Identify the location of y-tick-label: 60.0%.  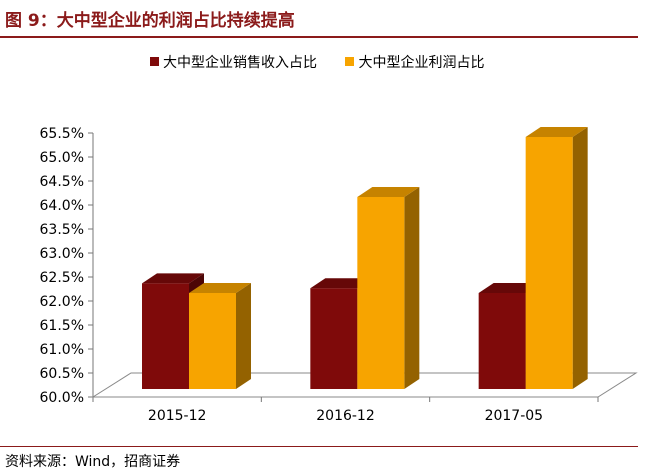
(62, 398).